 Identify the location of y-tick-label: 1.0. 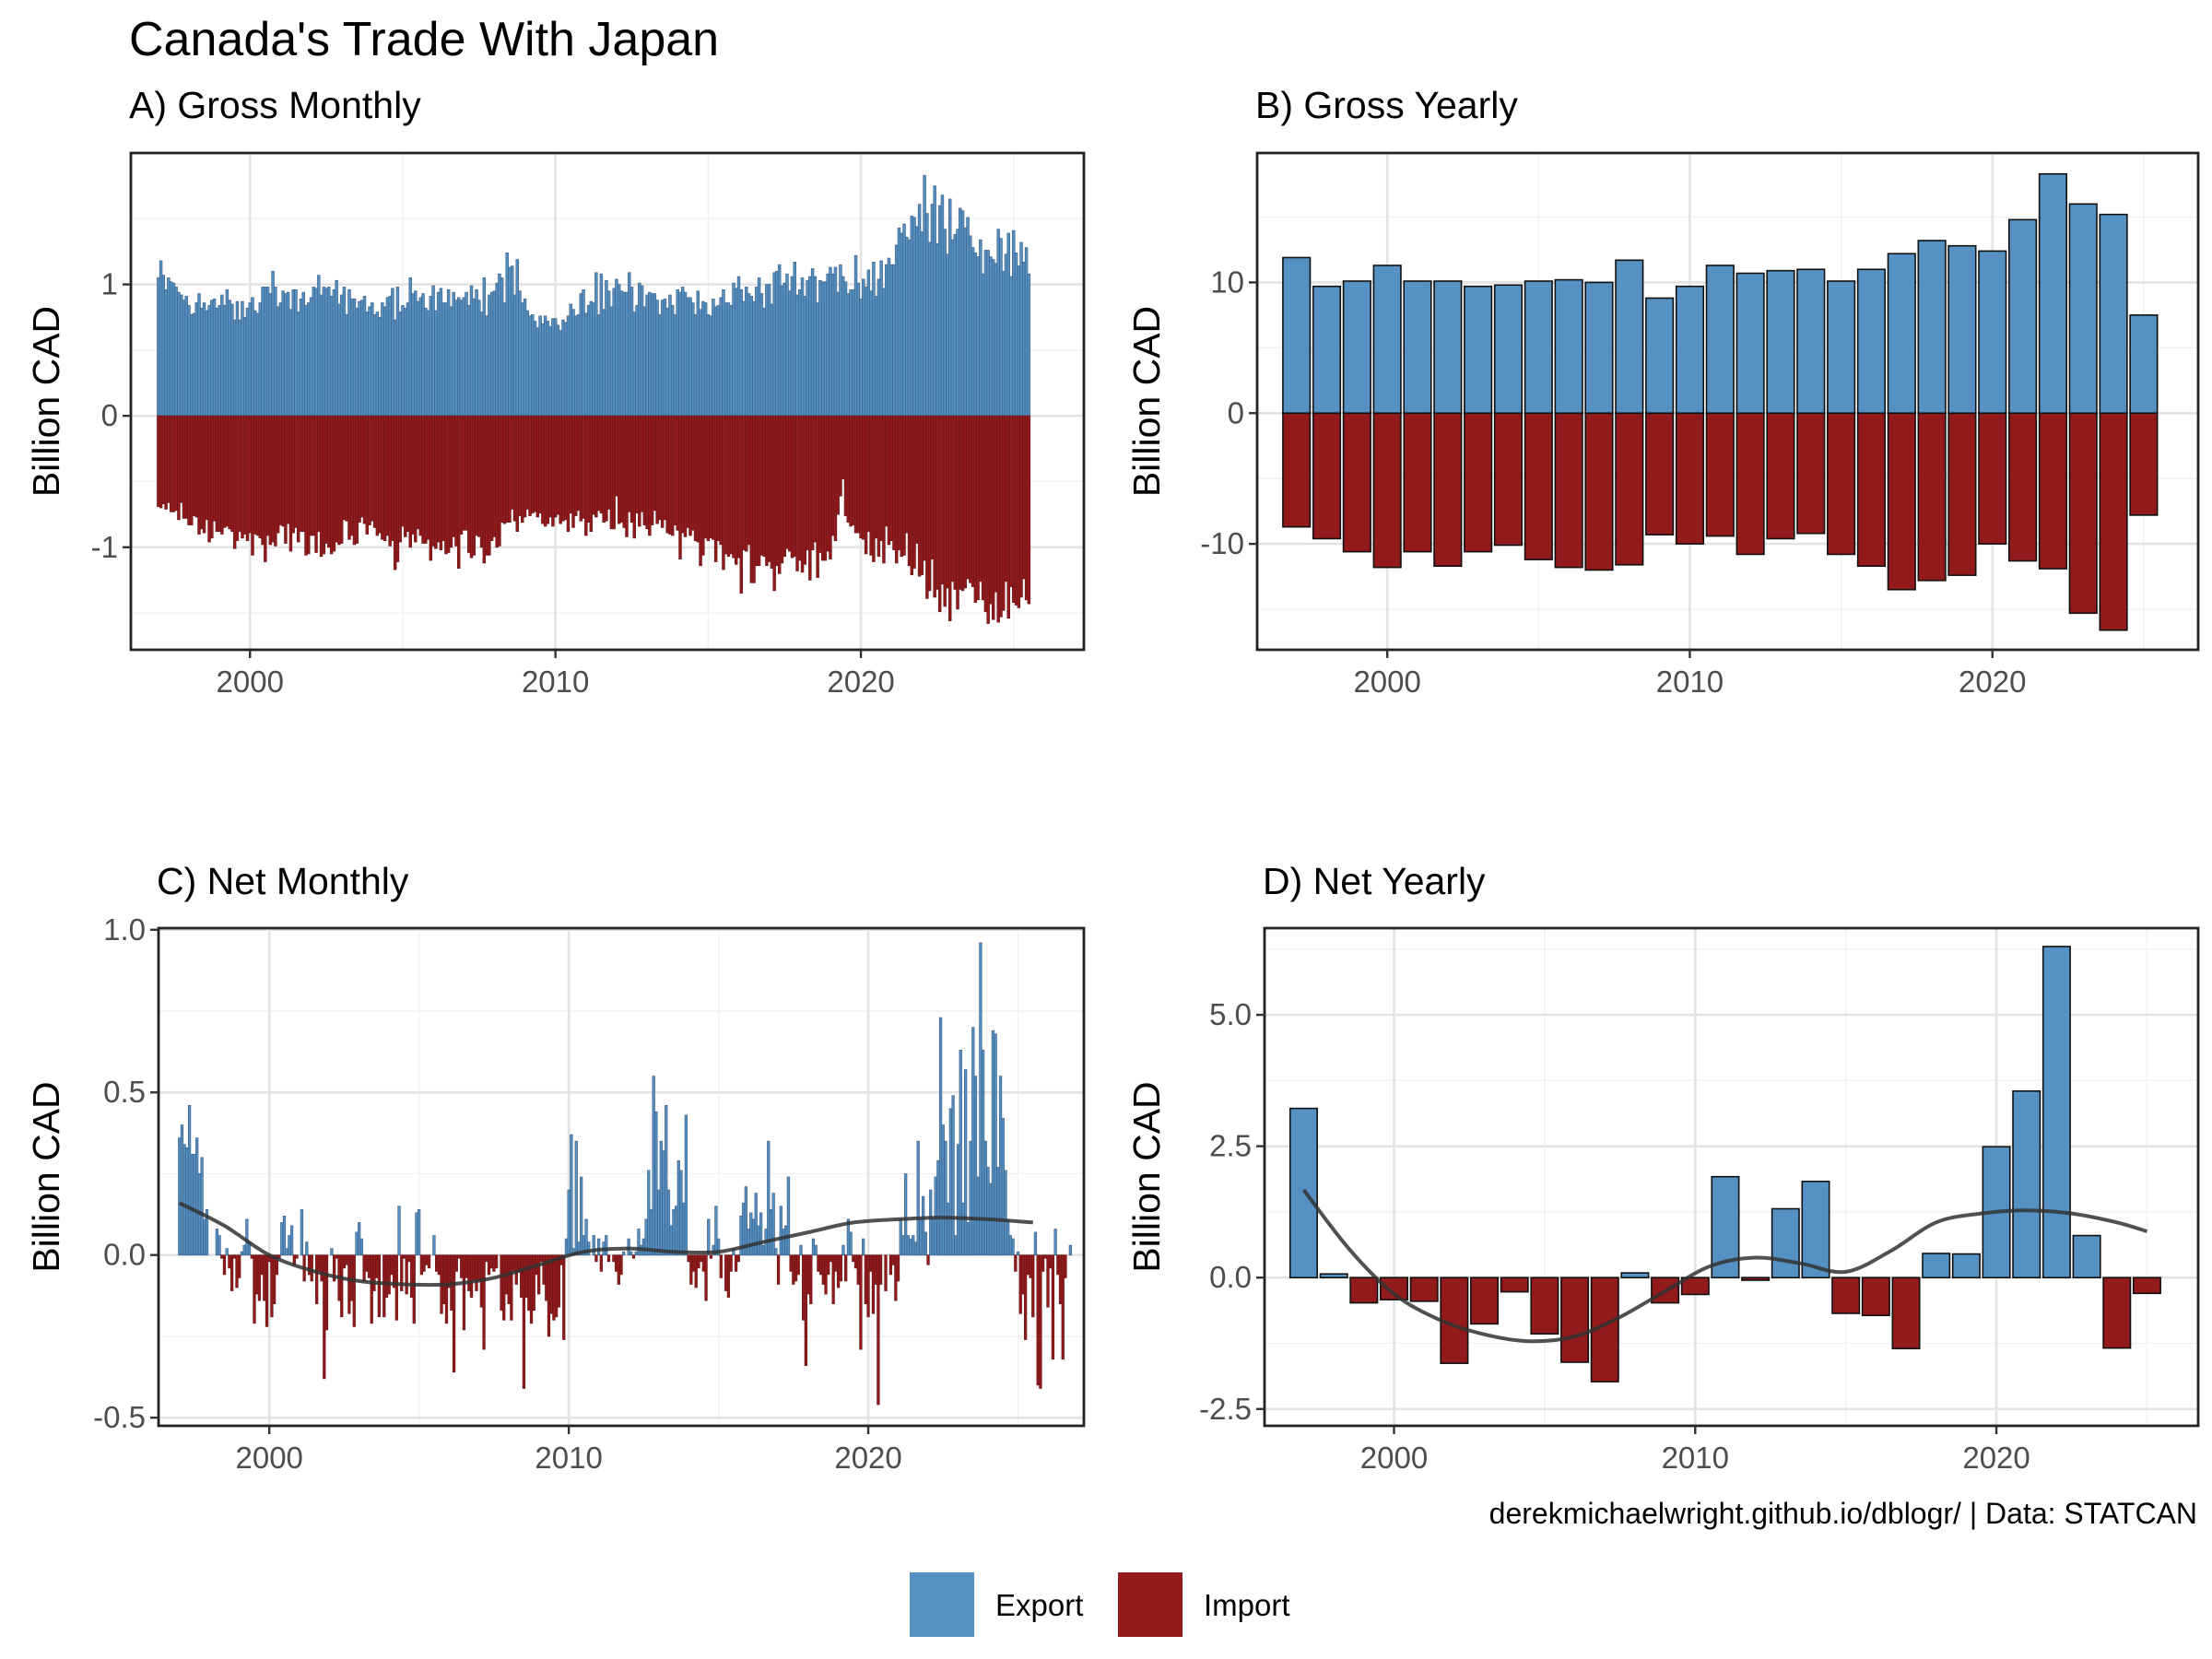
(124, 929).